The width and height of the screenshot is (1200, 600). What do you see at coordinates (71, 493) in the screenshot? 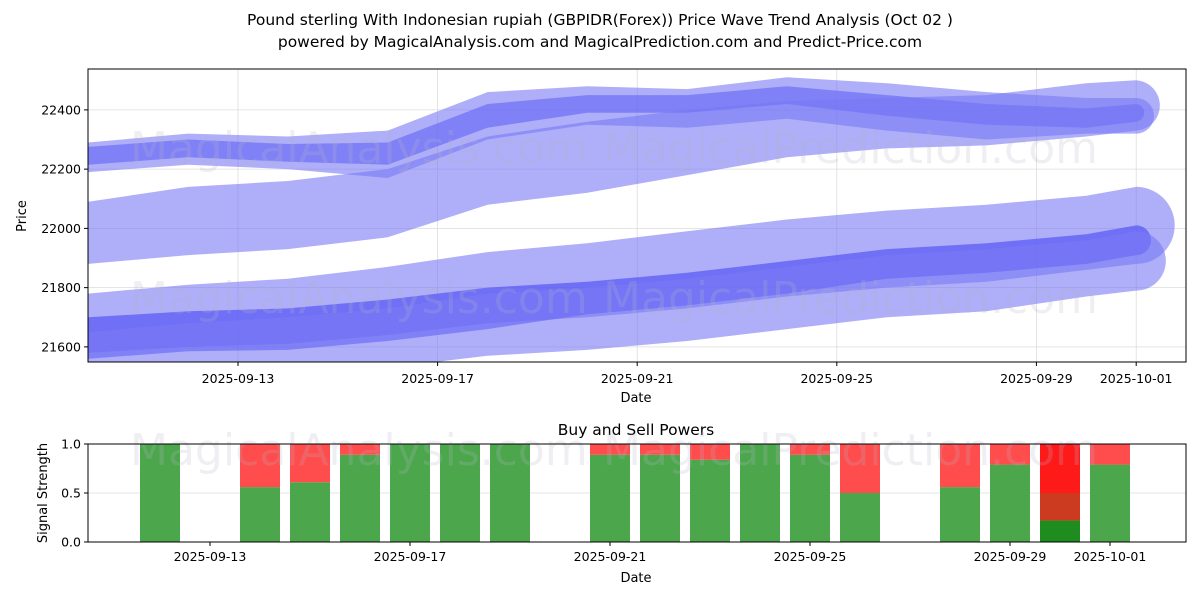
I see `signal-y-tick-label: 0.5` at bounding box center [71, 493].